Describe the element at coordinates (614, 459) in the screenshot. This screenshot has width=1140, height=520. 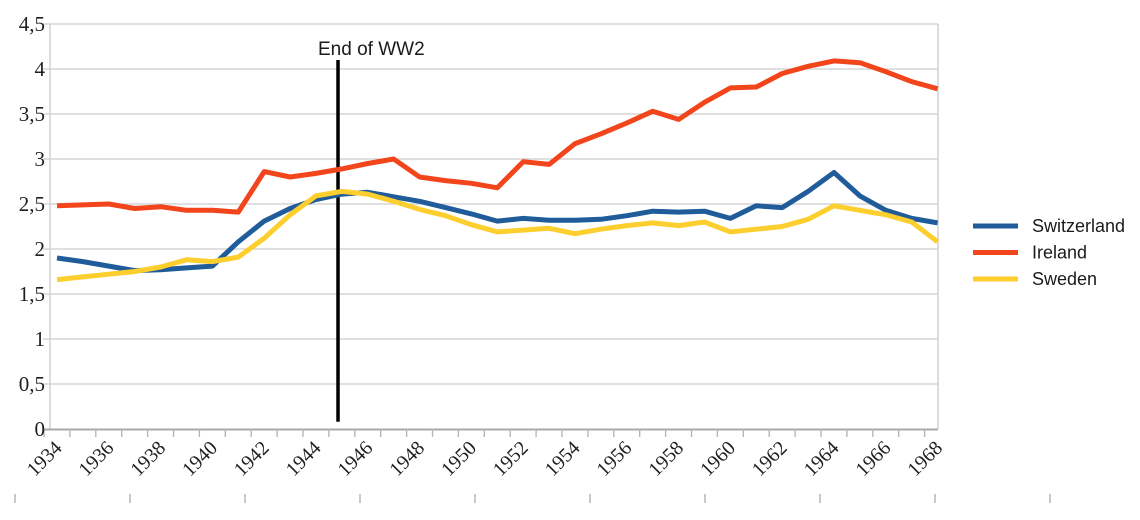
I see `x-tick-label: 1956` at that location.